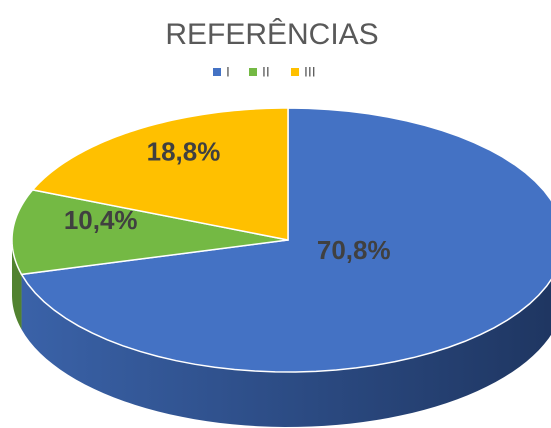 The height and width of the screenshot is (428, 551). Describe the element at coordinates (271, 34) in the screenshot. I see `chart-title: REFERÊNCIAS` at that location.